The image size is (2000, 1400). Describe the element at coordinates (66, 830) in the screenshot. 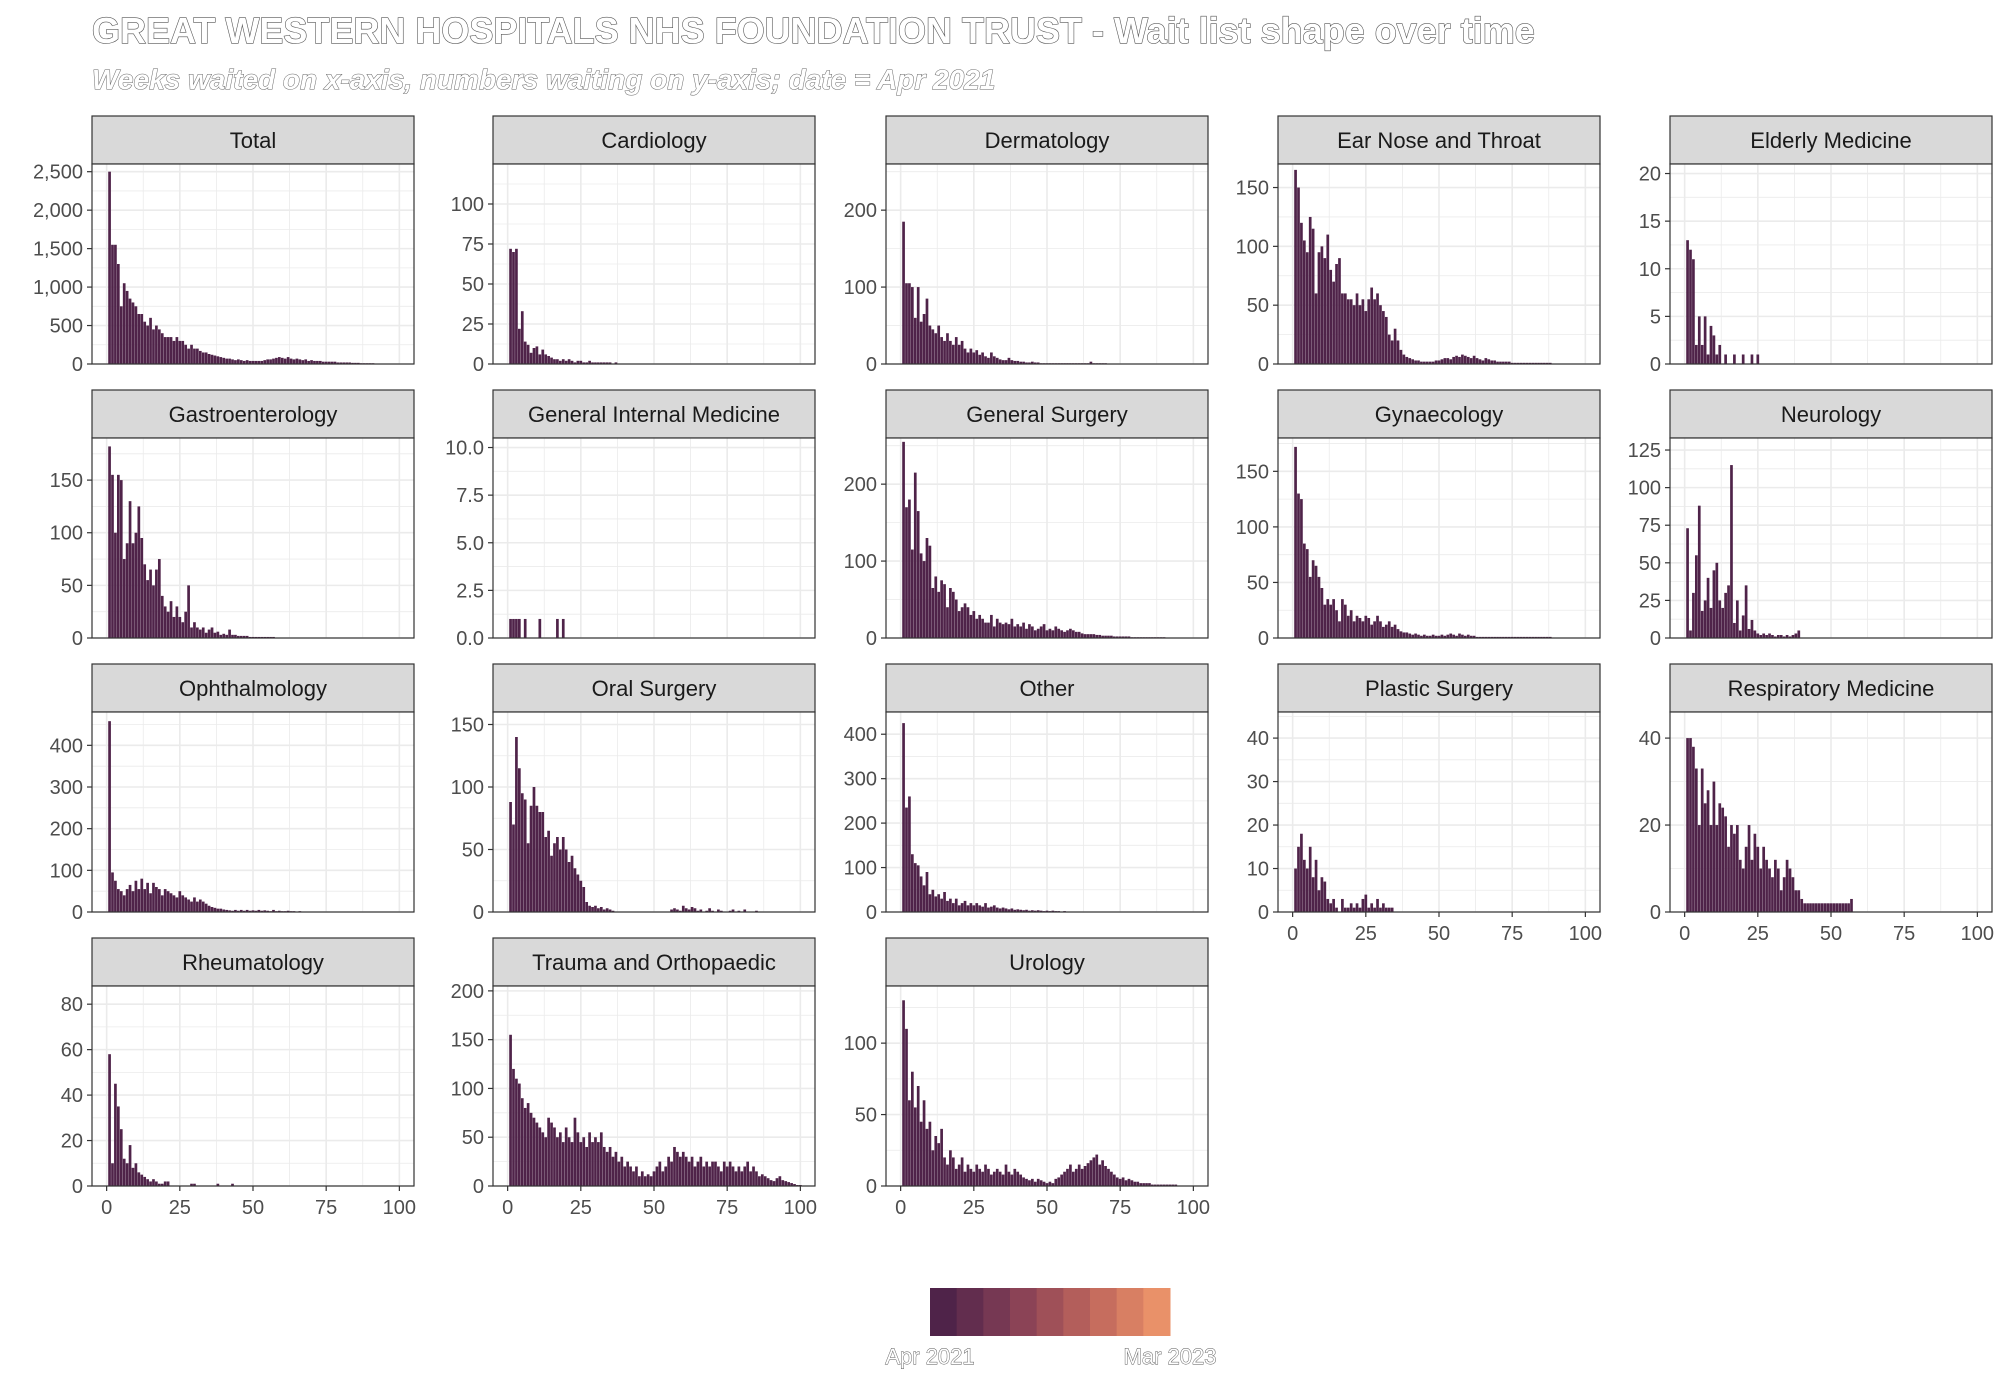

I see `y-tick-label: 200` at that location.